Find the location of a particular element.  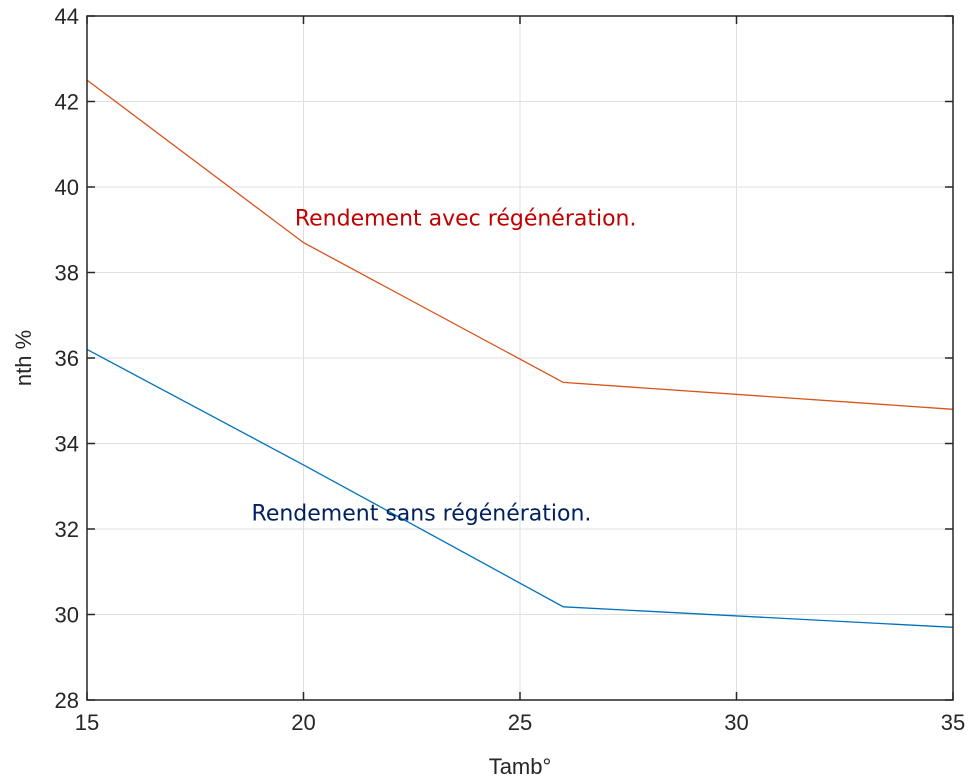

x-tick-label: 15 is located at coordinates (87, 722).